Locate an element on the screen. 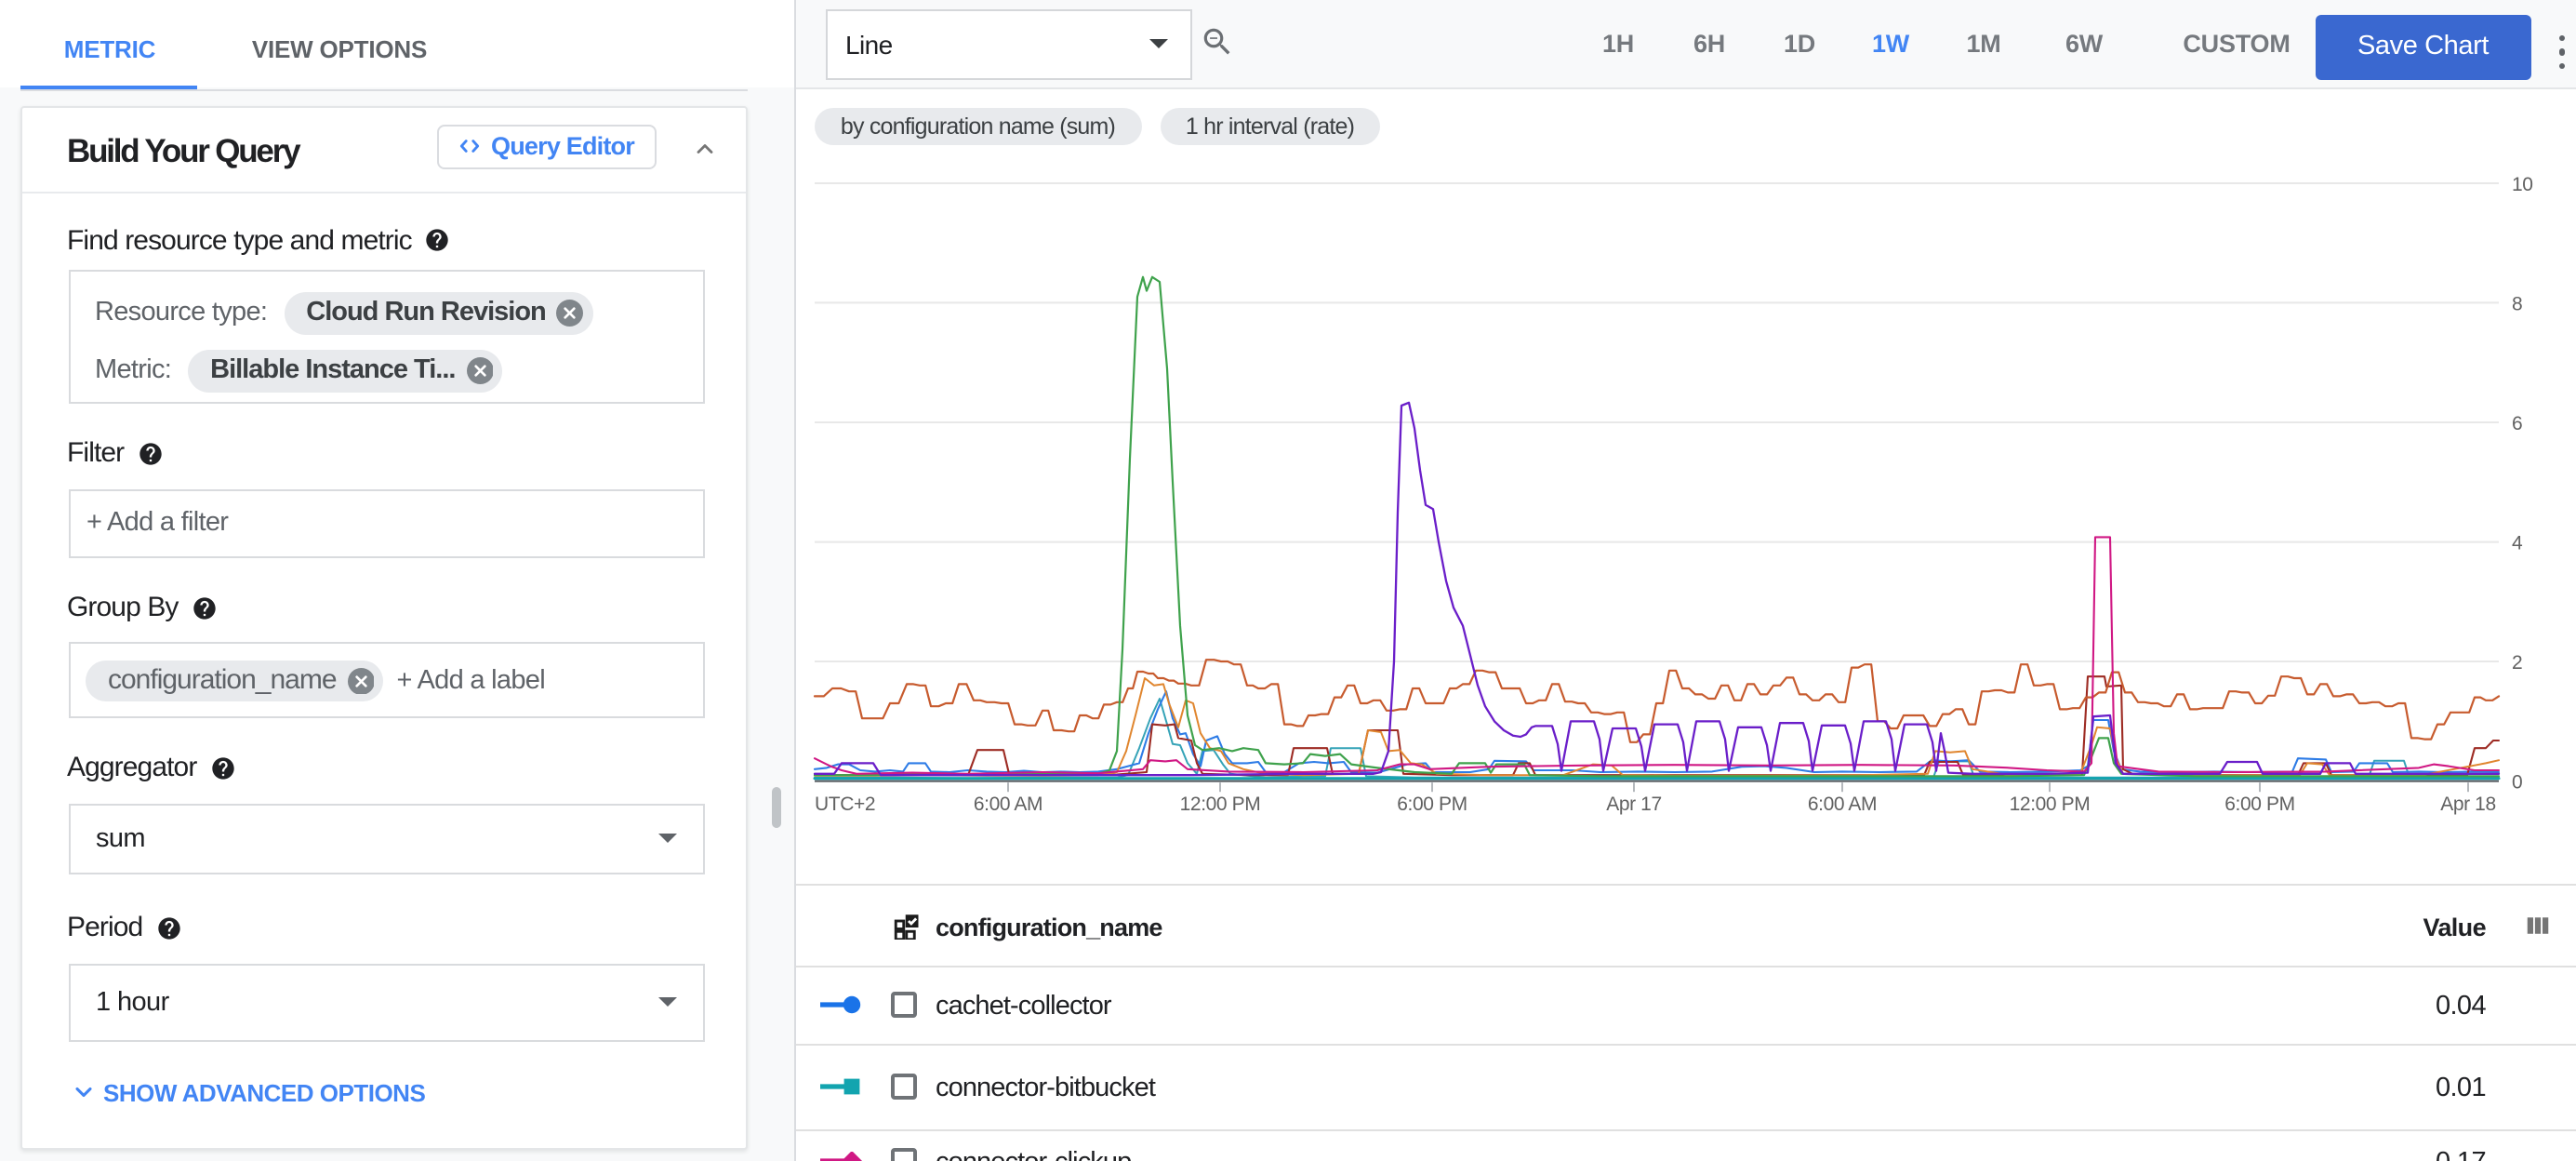  svg-text: UTC+2 is located at coordinates (844, 805).